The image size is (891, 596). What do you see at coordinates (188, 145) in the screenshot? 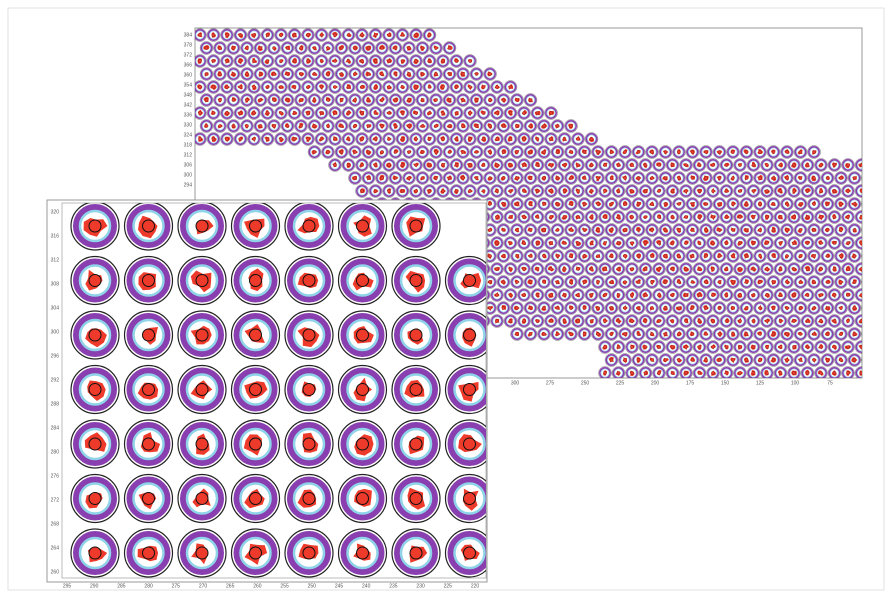
I see `back-y-tick-label: 318` at bounding box center [188, 145].